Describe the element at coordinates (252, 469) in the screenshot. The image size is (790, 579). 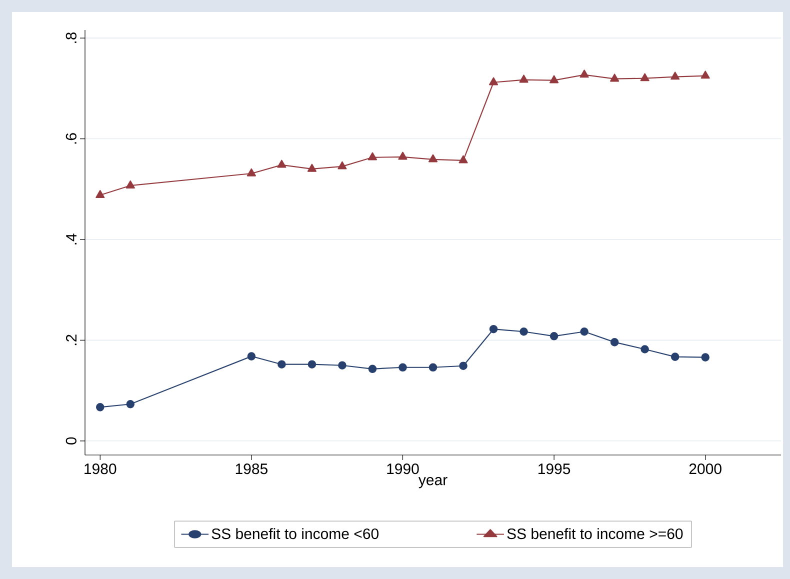
I see `x-tick-label: 1985` at that location.